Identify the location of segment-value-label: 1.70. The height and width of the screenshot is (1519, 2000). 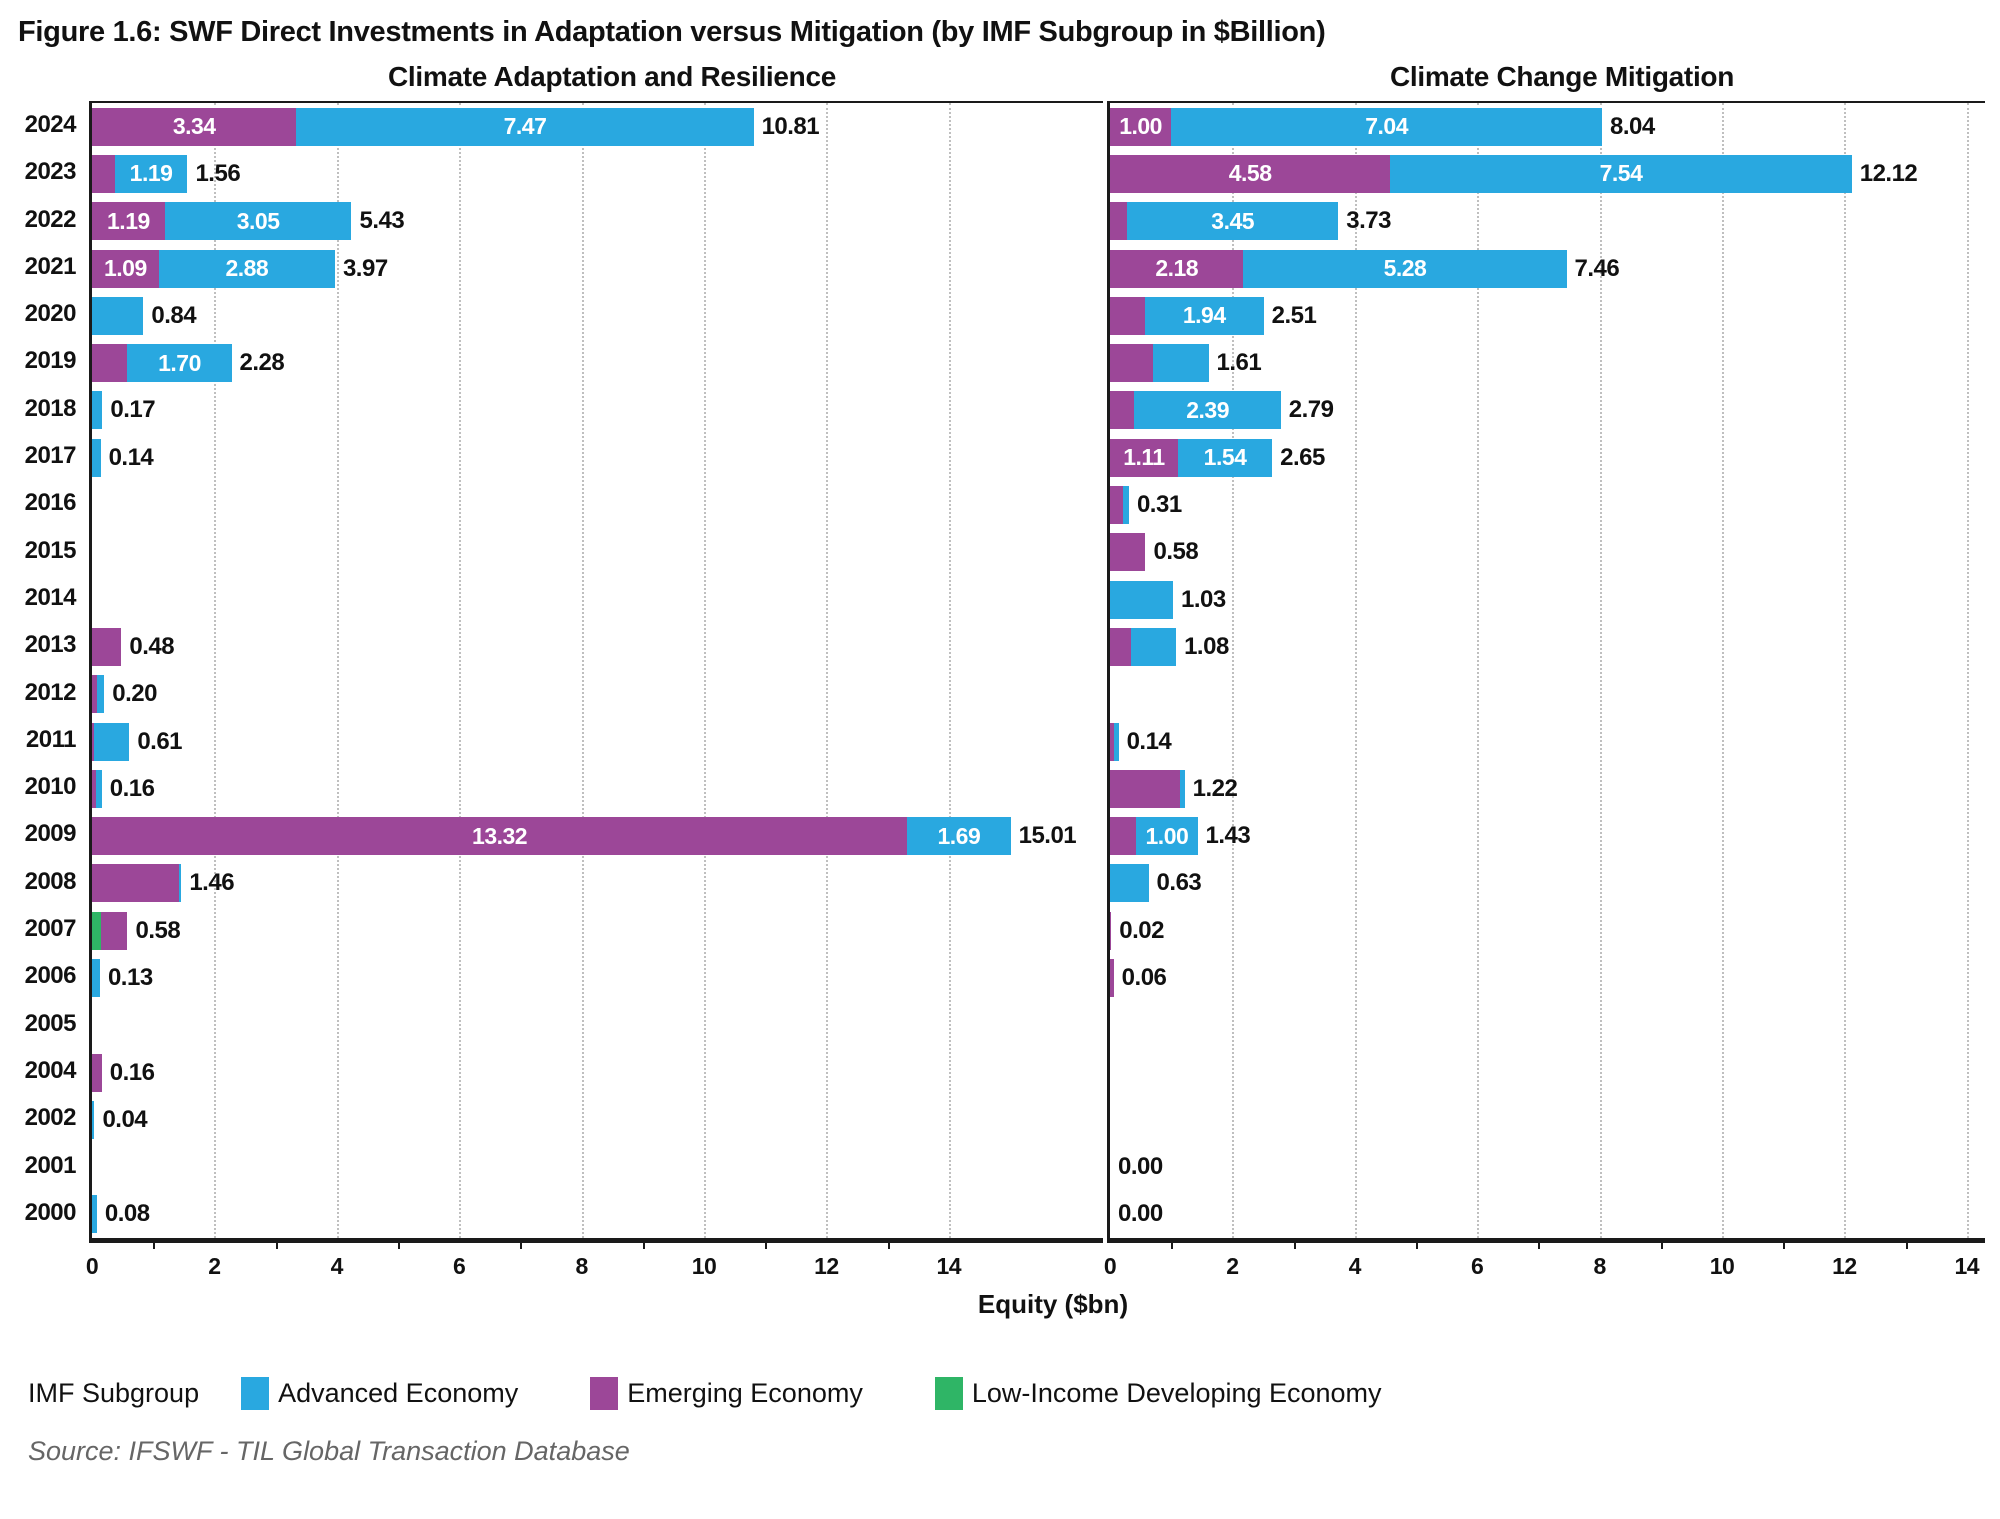
(179, 362).